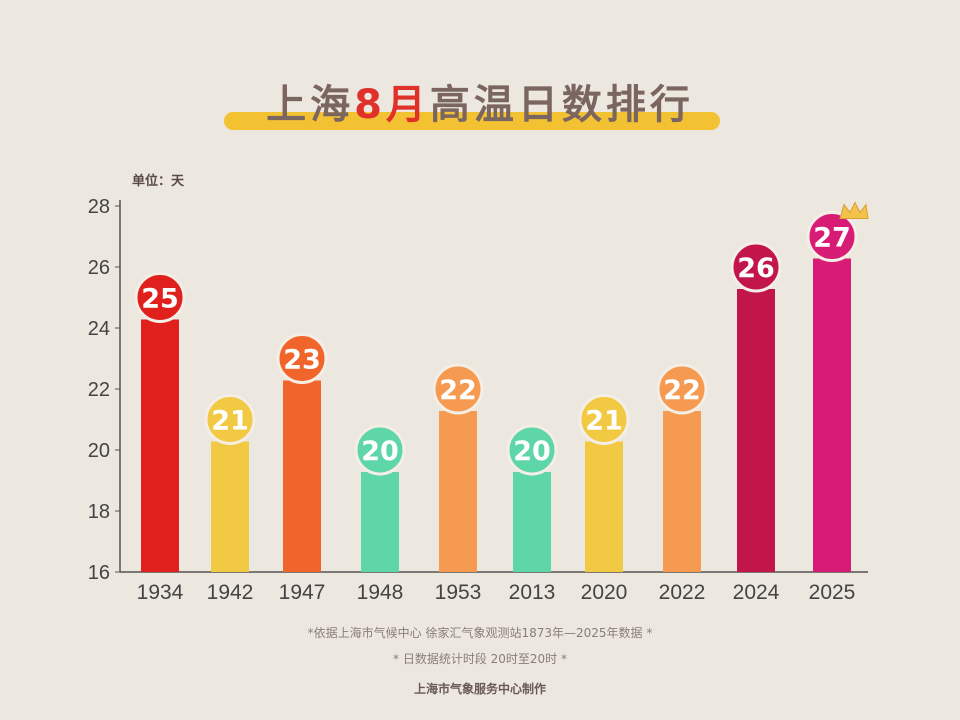  I want to click on data-label-1934: 25, so click(160, 299).